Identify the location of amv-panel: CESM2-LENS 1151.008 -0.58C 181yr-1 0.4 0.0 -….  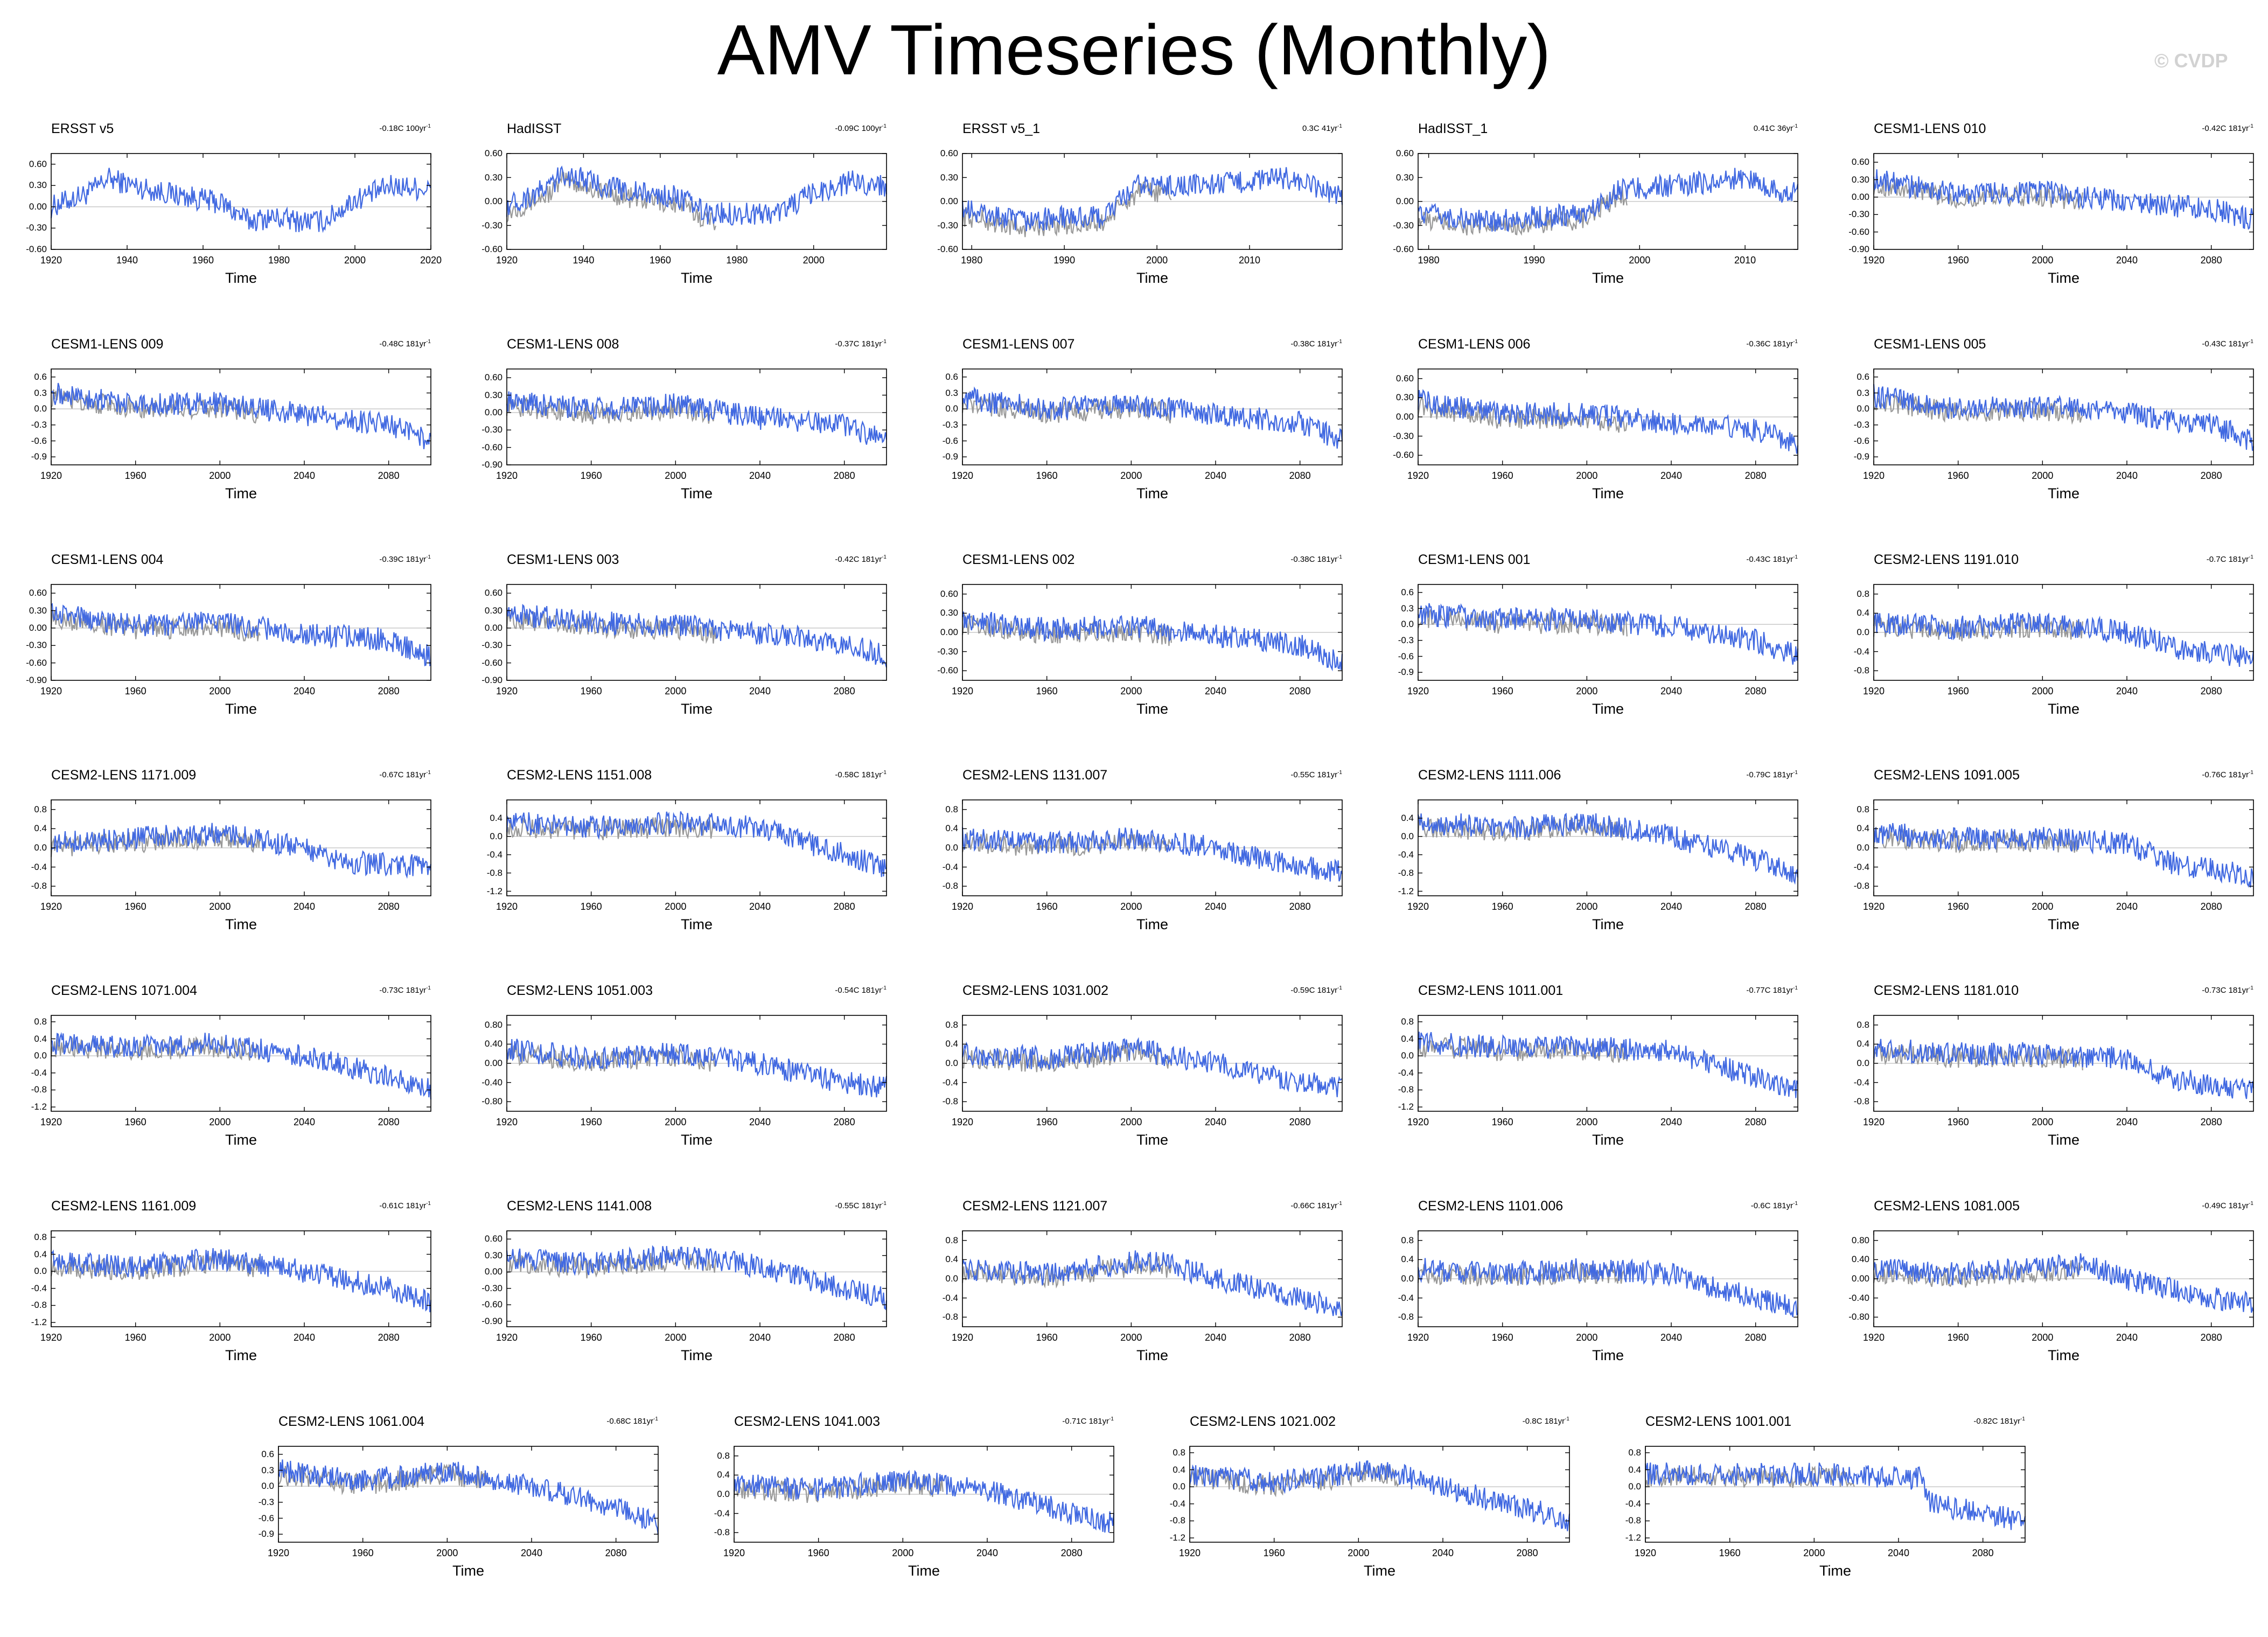
(675, 853).